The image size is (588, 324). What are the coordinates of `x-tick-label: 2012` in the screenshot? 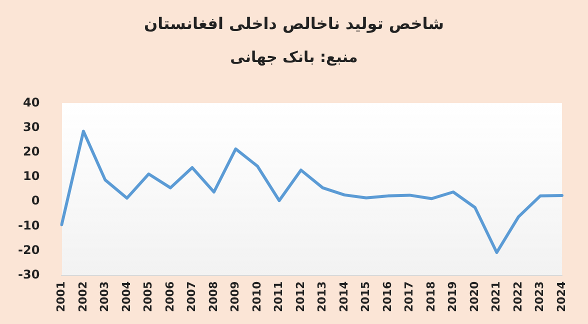 It's located at (300, 296).